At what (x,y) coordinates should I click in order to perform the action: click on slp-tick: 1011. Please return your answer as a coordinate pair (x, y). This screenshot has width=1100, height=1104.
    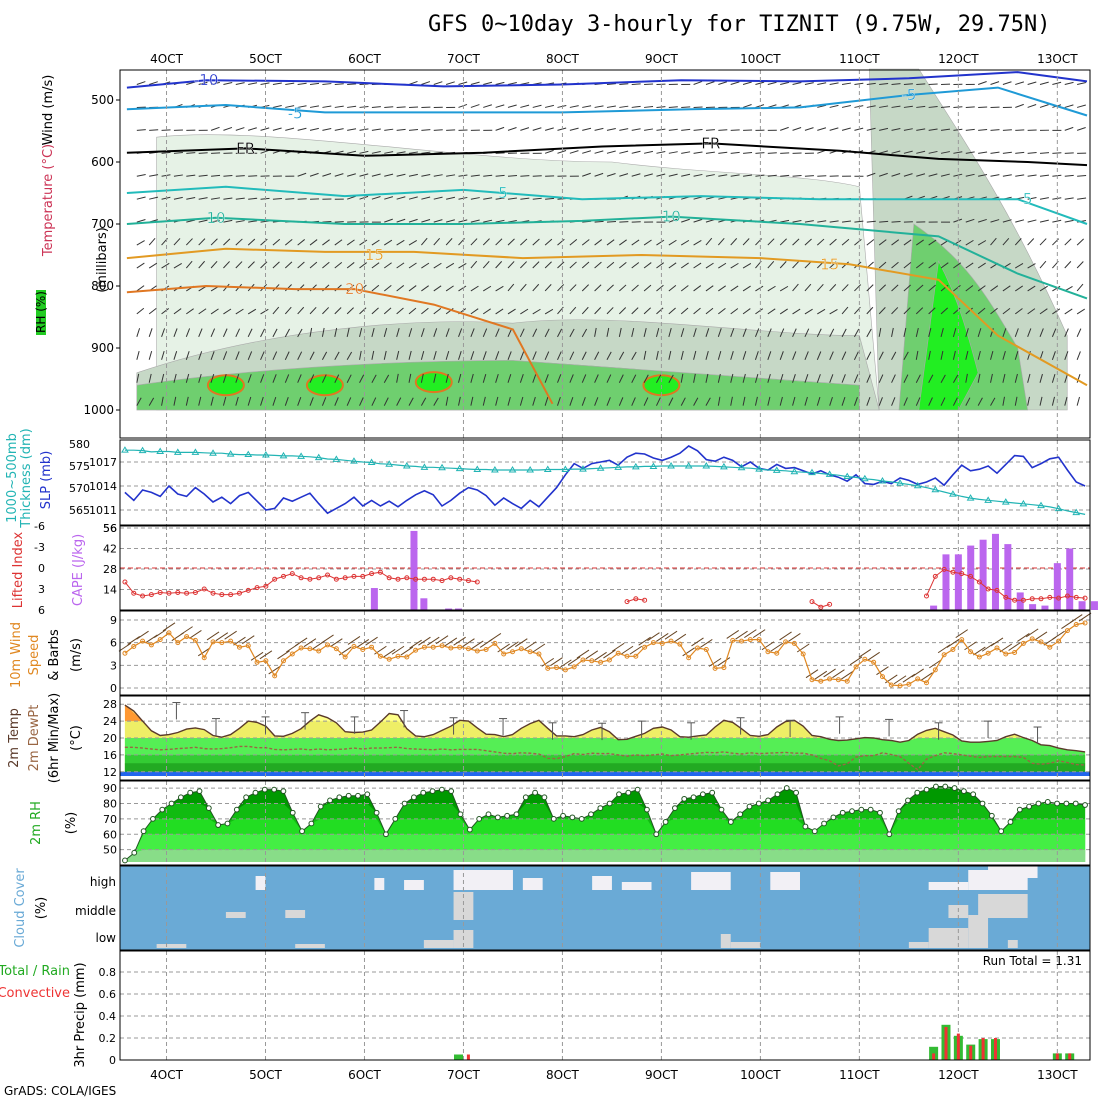
    Looking at the image, I should click on (103, 510).